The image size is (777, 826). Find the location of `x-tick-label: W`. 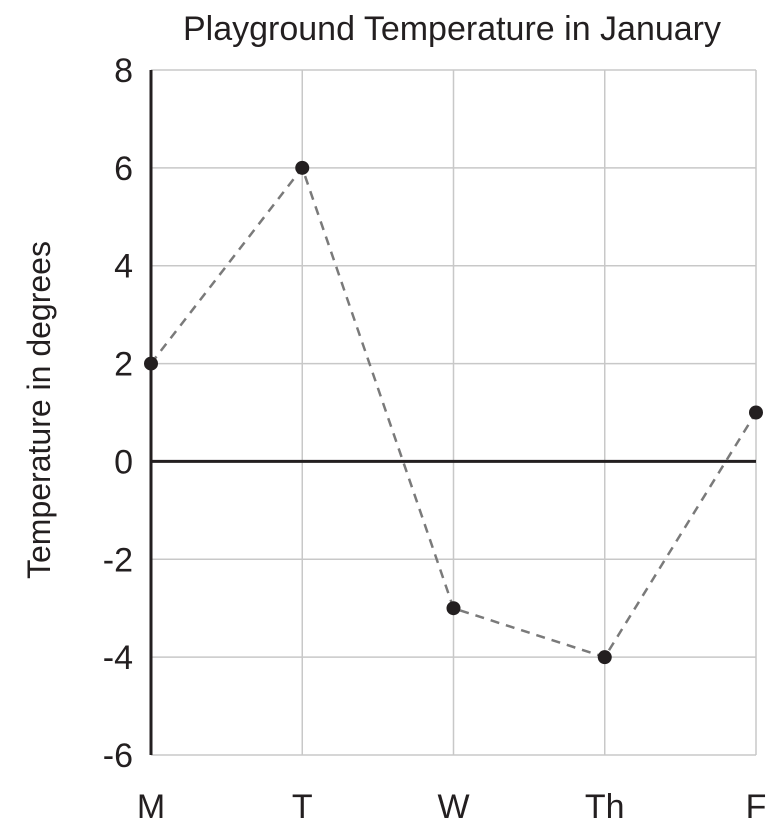

x-tick-label: W is located at coordinates (453, 807).